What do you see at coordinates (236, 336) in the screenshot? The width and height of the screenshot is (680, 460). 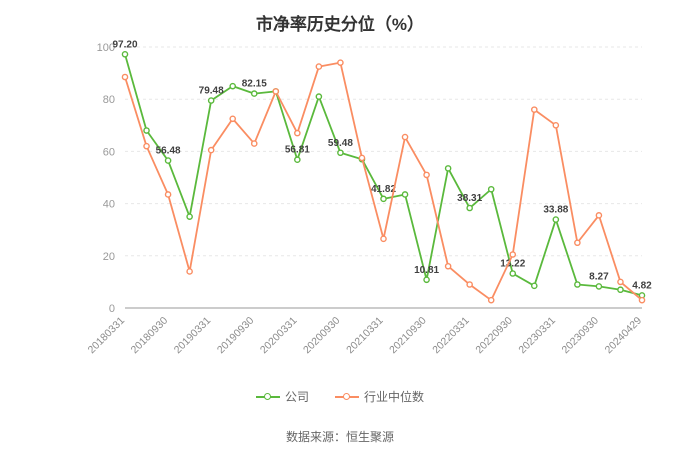 I see `x-axis-label: 20190930` at bounding box center [236, 336].